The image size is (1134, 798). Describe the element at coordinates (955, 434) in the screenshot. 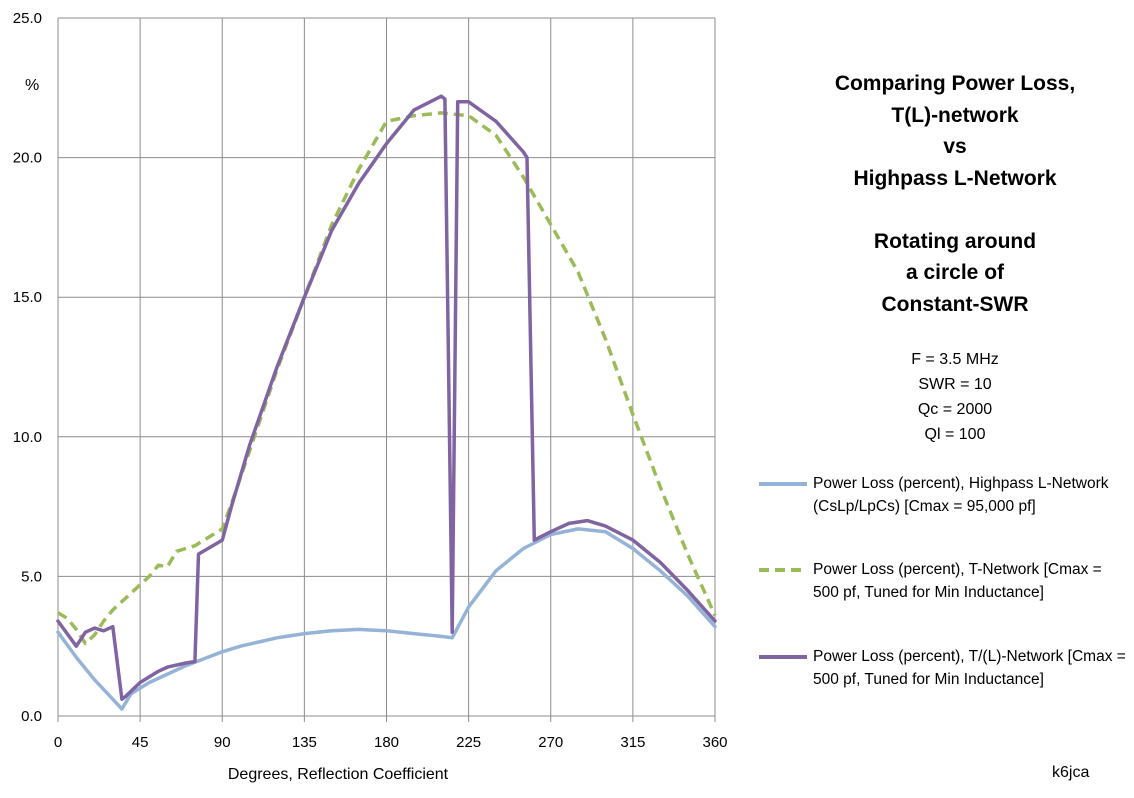

I see `param-ql: Ql = 100` at that location.